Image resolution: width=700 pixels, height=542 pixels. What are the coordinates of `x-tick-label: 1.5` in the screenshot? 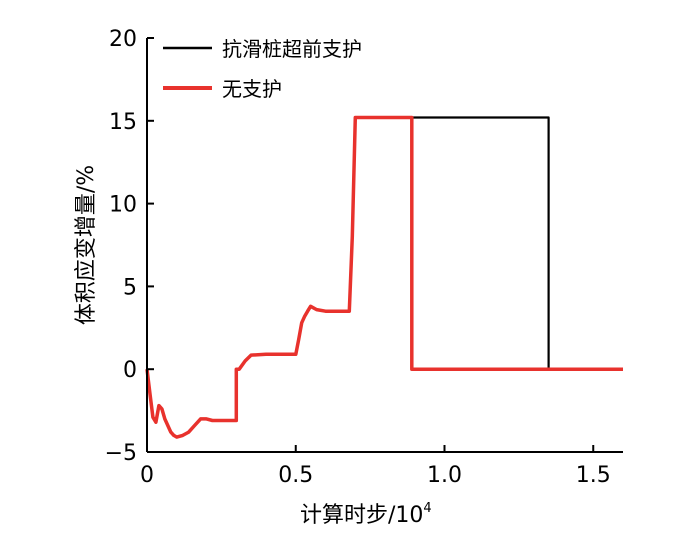 It's located at (593, 475).